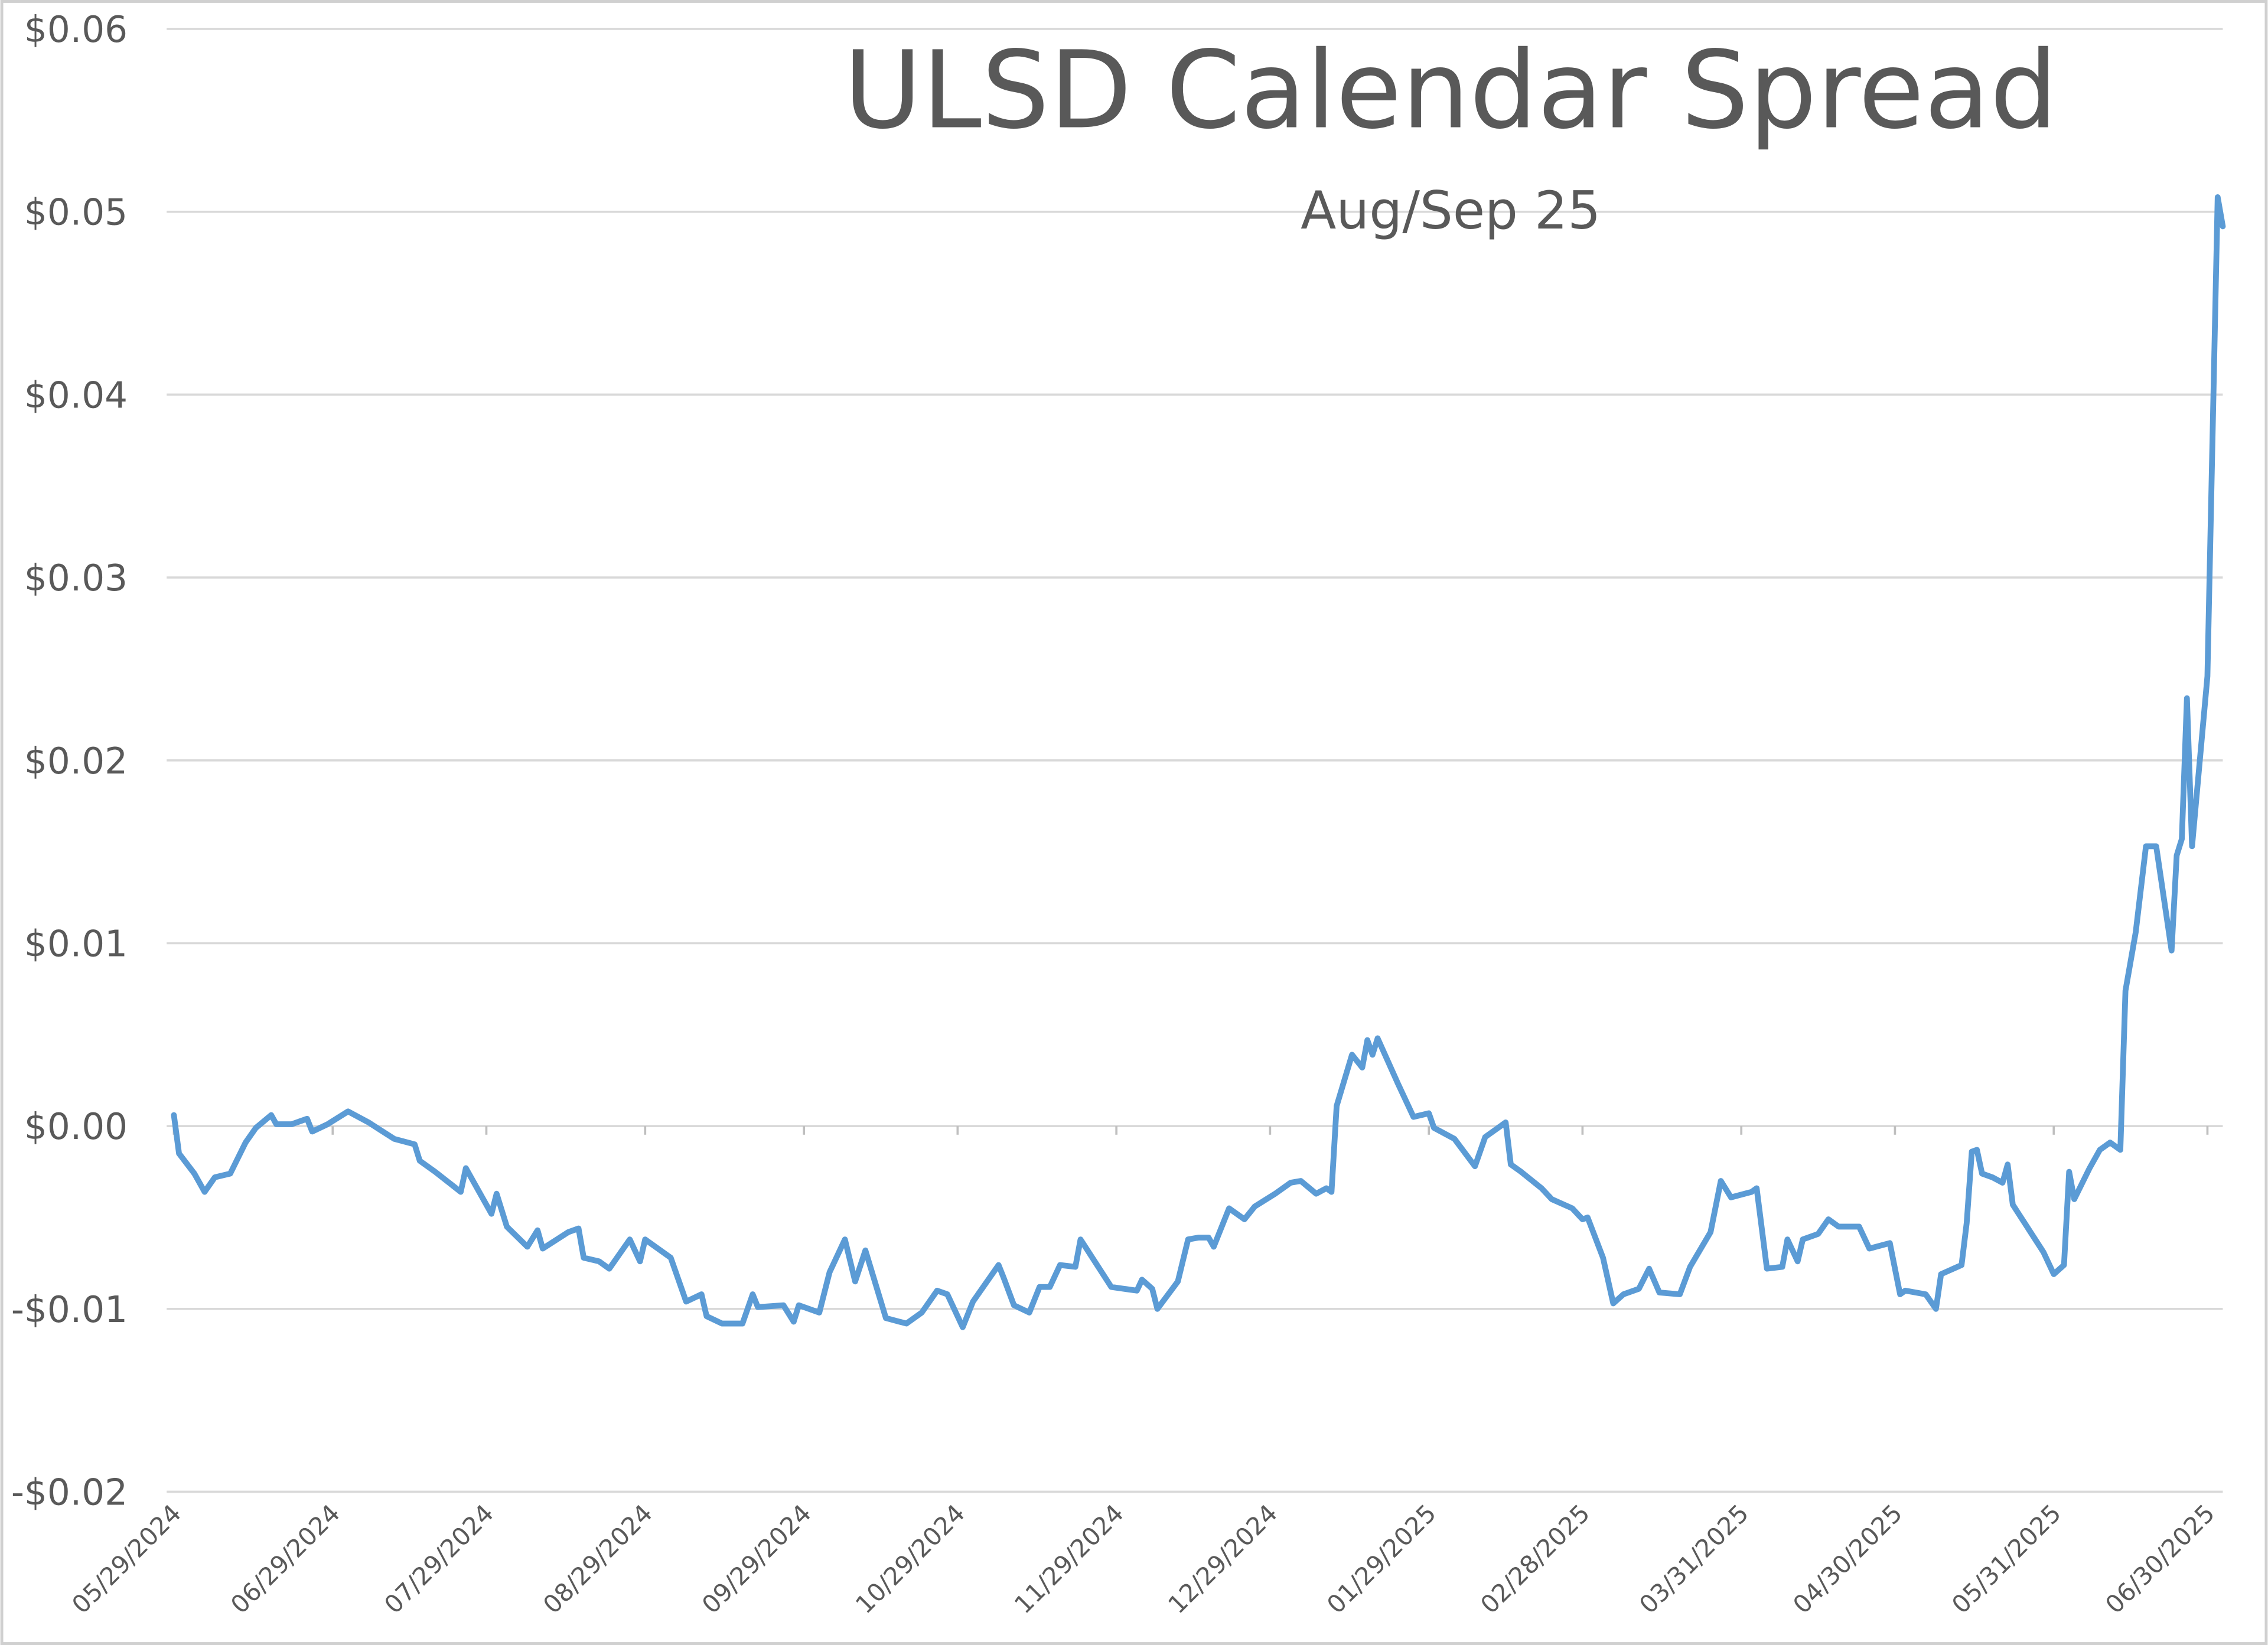  What do you see at coordinates (76, 1127) in the screenshot?
I see `y-tick-label: $0.00` at bounding box center [76, 1127].